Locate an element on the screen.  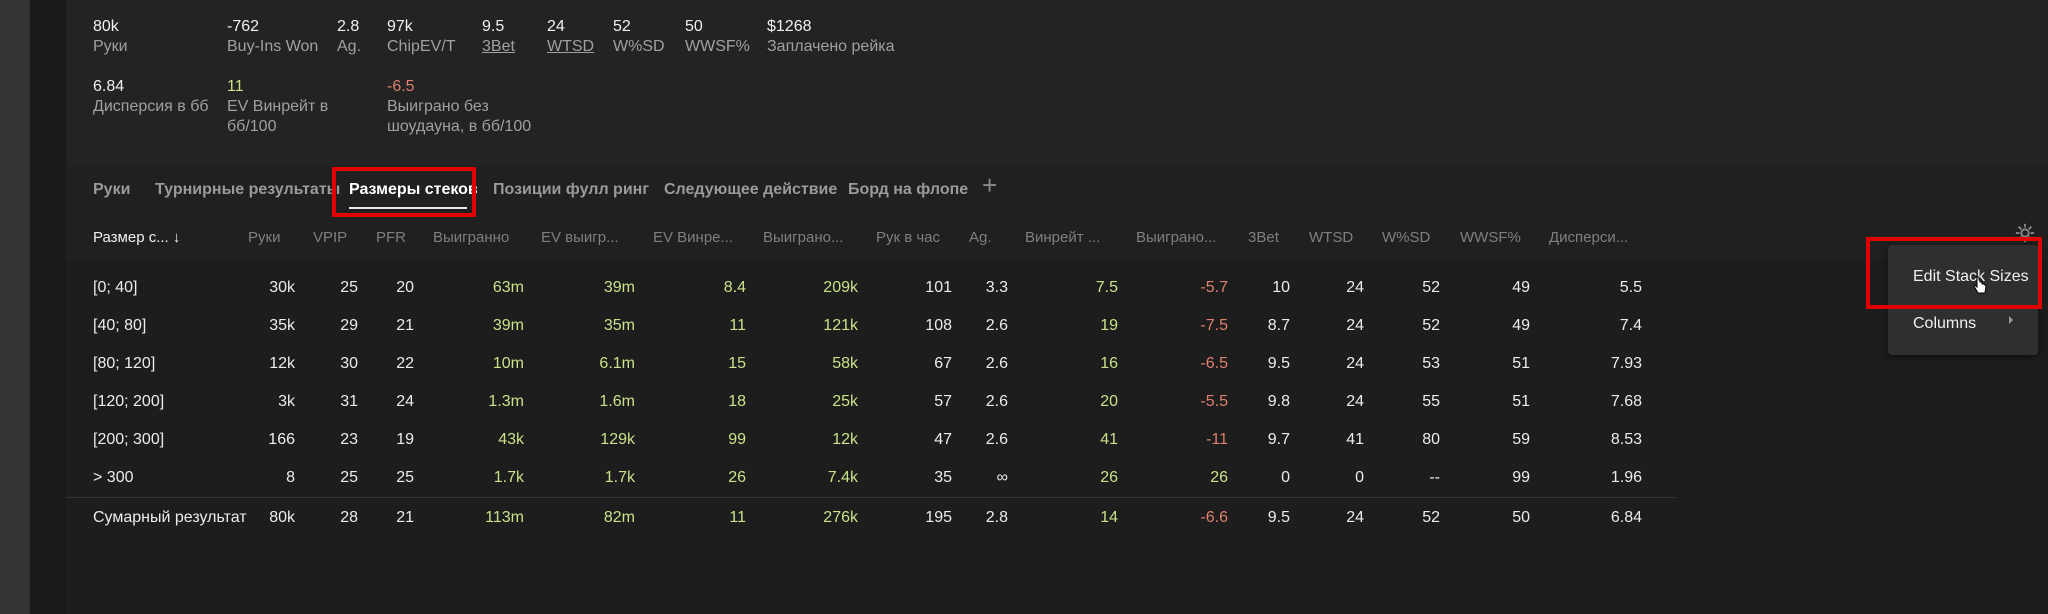
col-stack-size: Размер с... ↓ is located at coordinates (136, 238).